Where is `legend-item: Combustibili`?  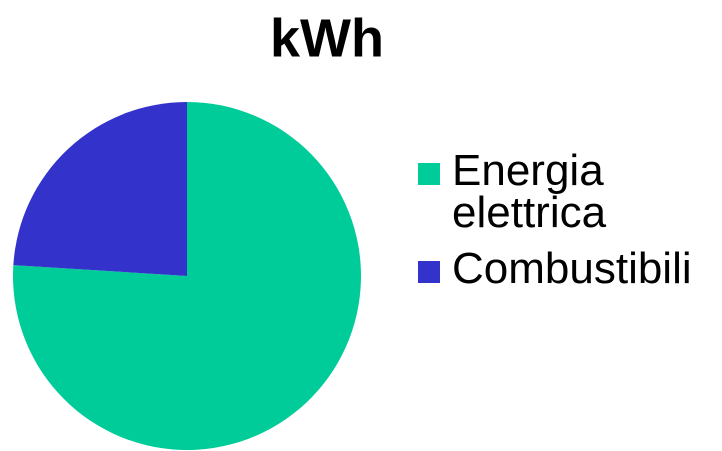
legend-item: Combustibili is located at coordinates (570, 268).